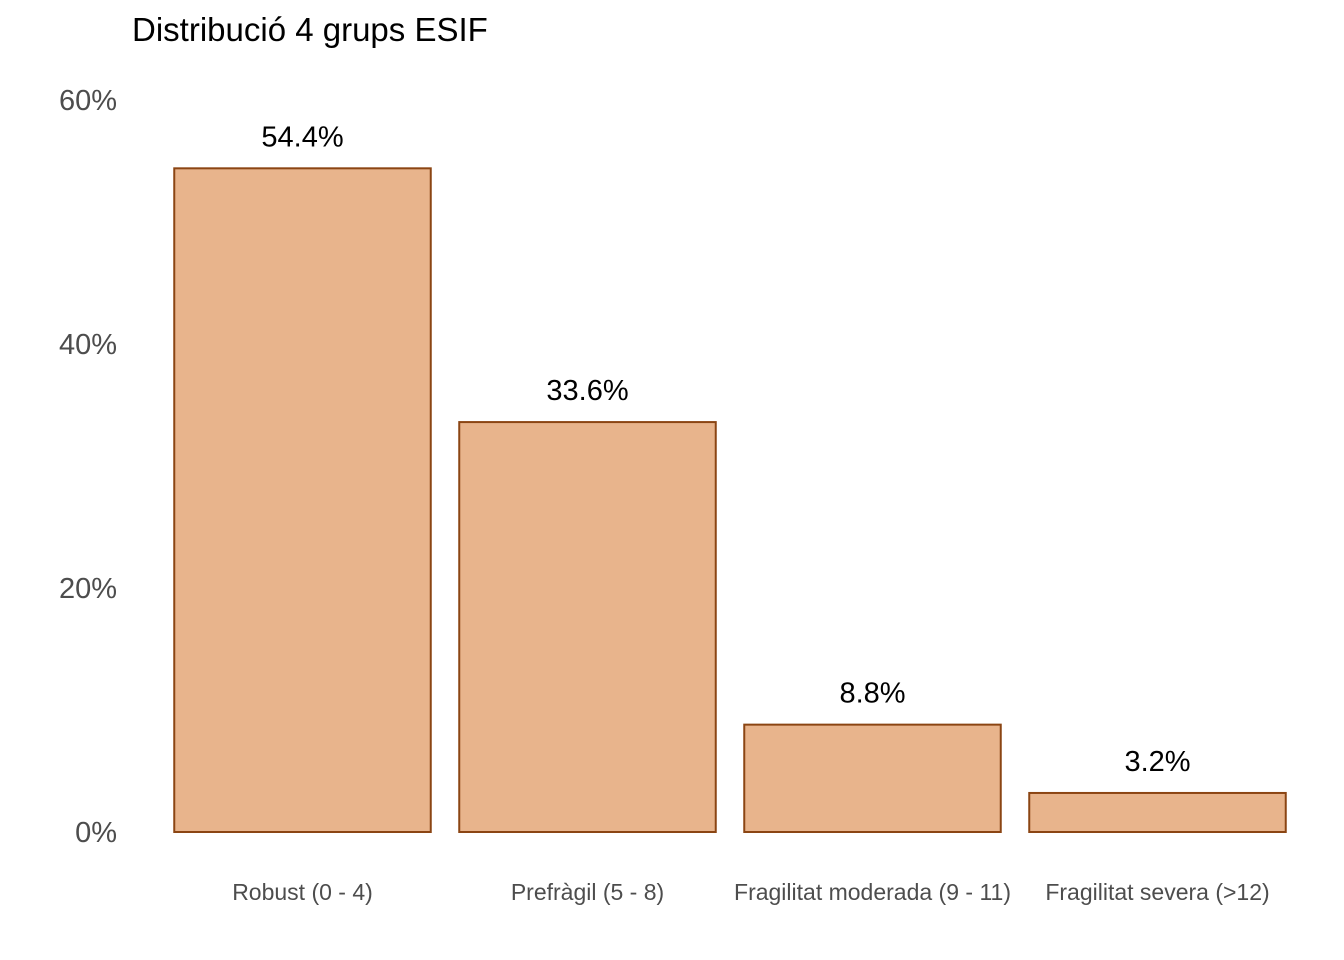 The height and width of the screenshot is (960, 1344). I want to click on x-tick-label: Prefràgil (5 - 8), so click(587, 892).